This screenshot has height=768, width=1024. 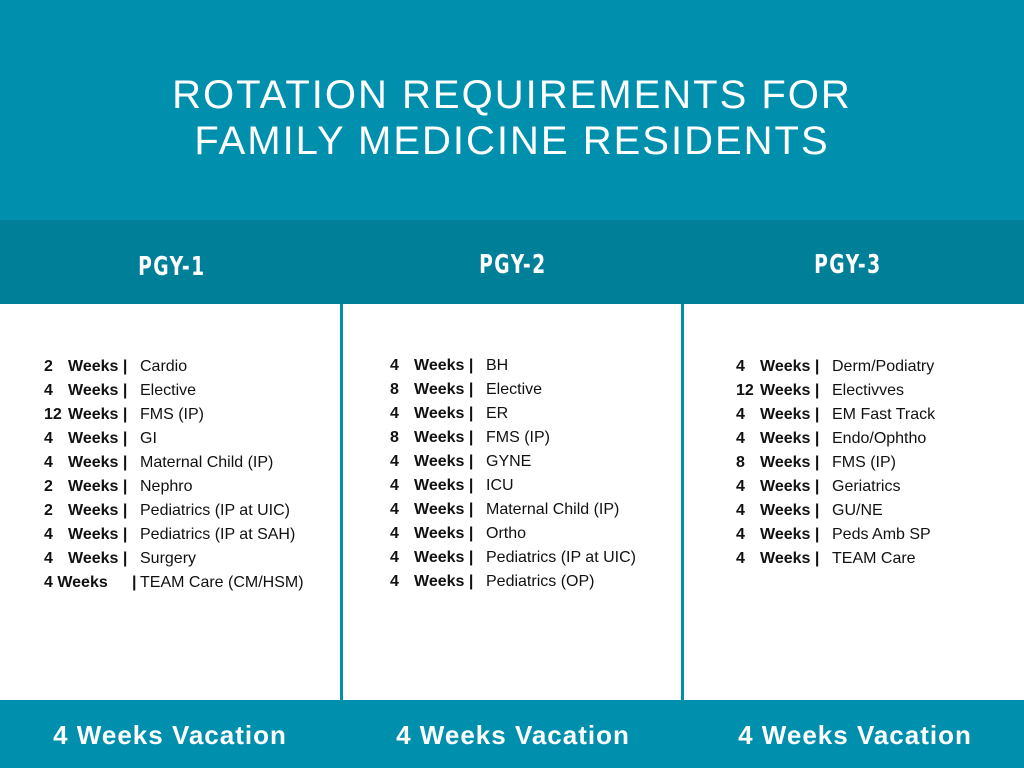 What do you see at coordinates (855, 735) in the screenshot?
I see `vacation-pgy-3: 4 Weeks Vacation` at bounding box center [855, 735].